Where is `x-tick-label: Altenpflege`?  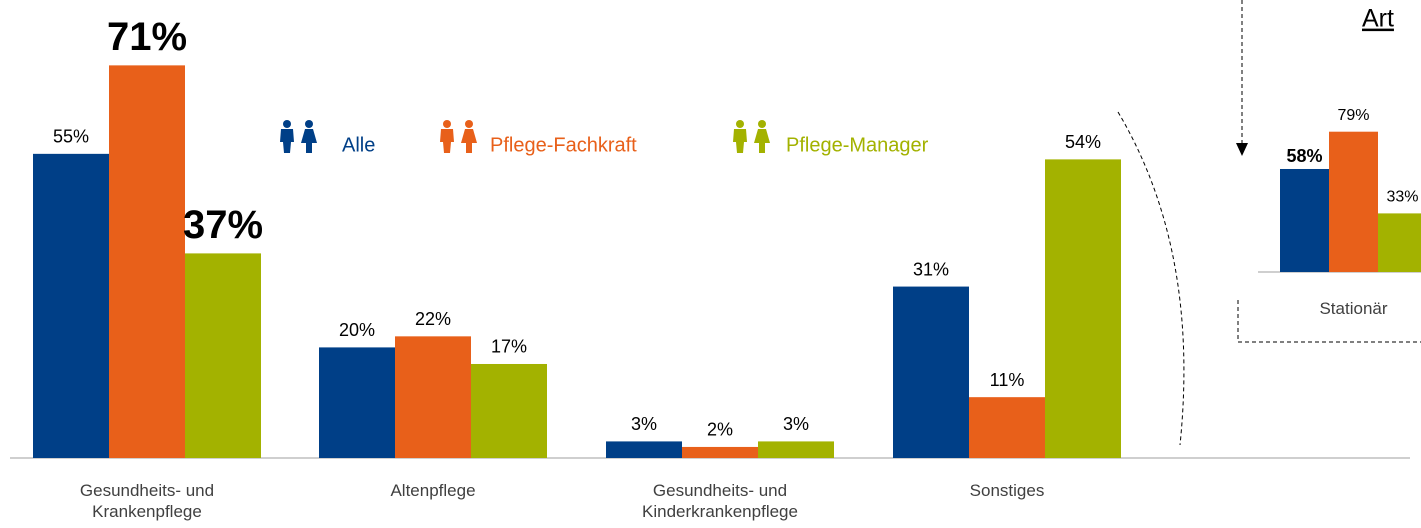
x-tick-label: Altenpflege is located at coordinates (433, 490).